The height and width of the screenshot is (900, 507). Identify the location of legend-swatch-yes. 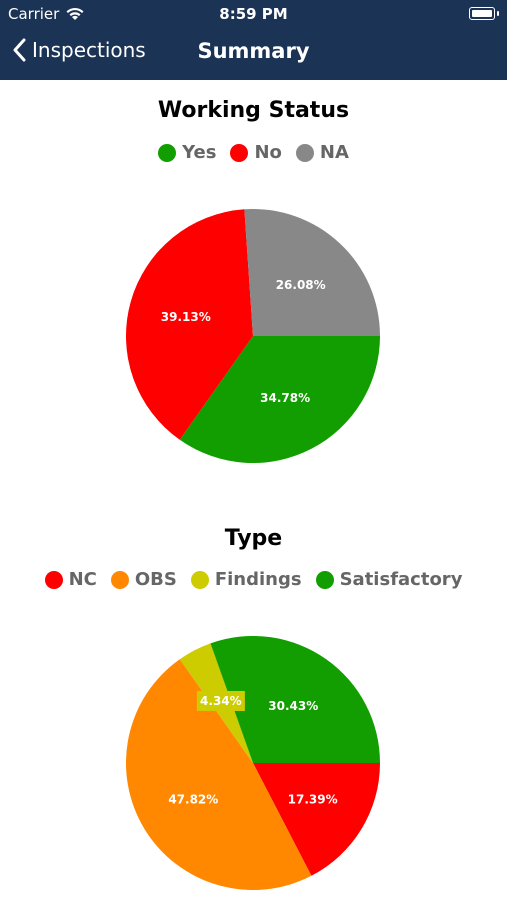
(167, 152).